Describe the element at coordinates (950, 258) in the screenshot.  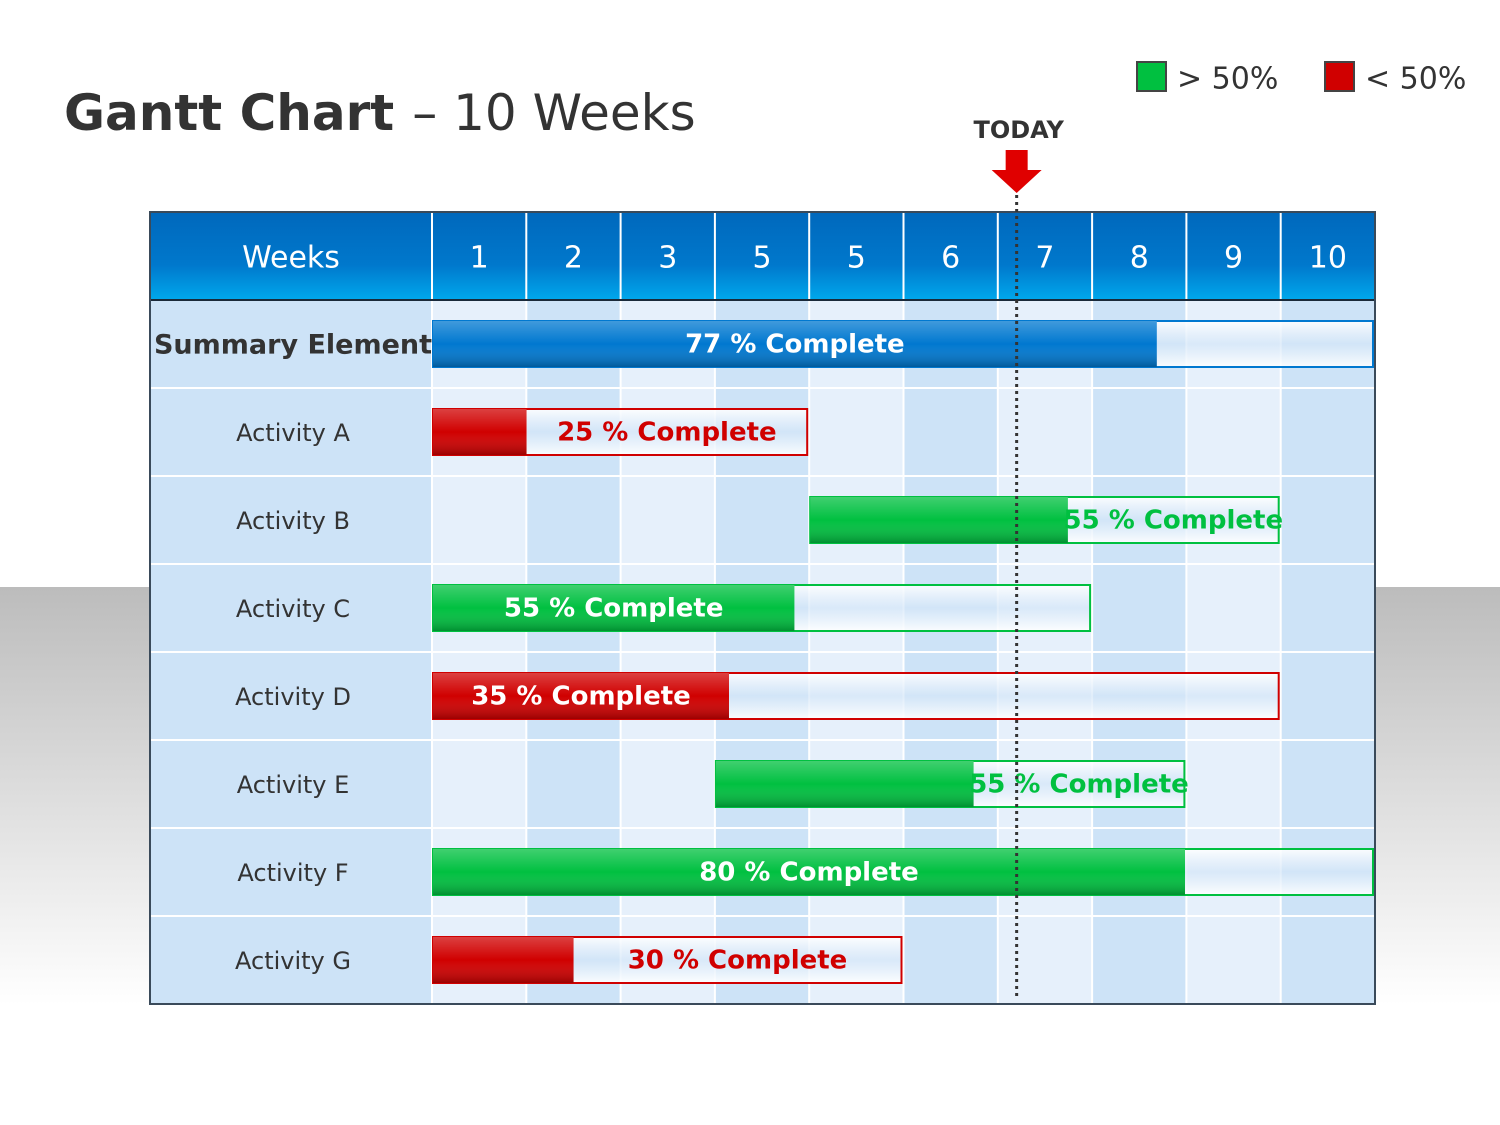
I see `week-label: 6` at that location.